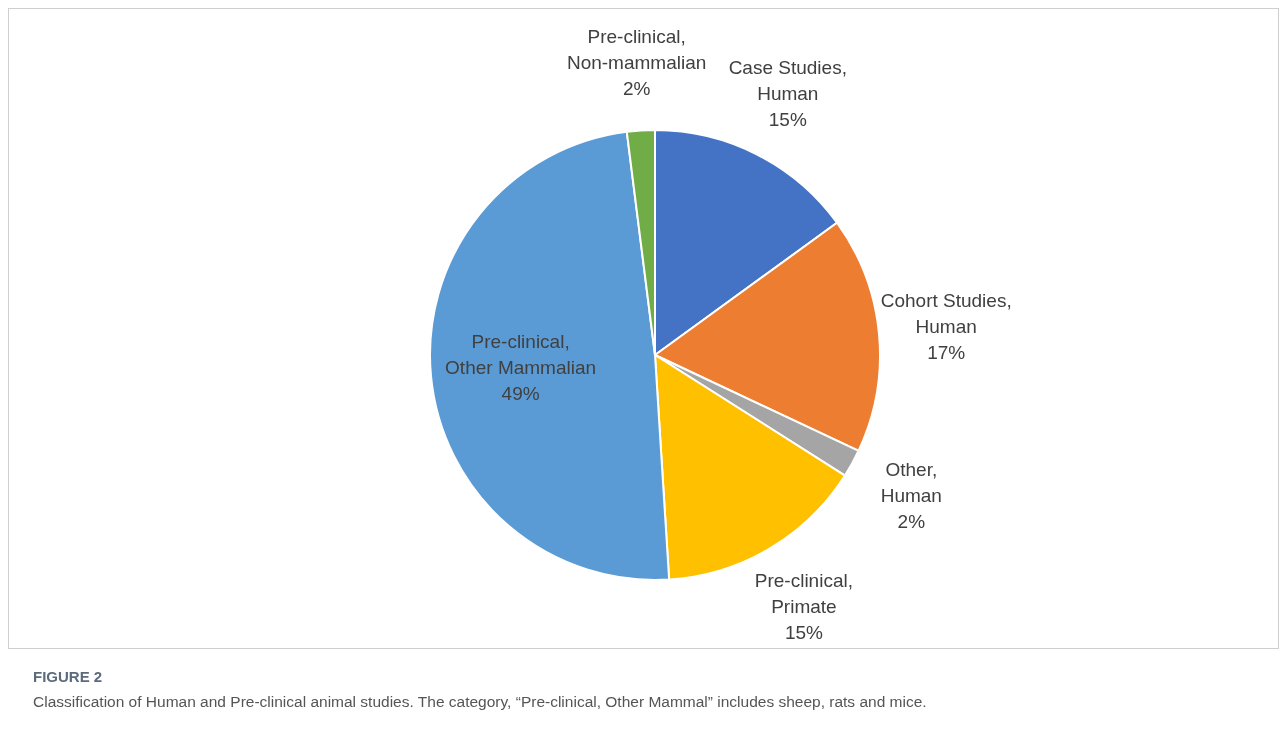  Describe the element at coordinates (803, 593) in the screenshot. I see `slice-label: Pre-clinical, Primate` at that location.